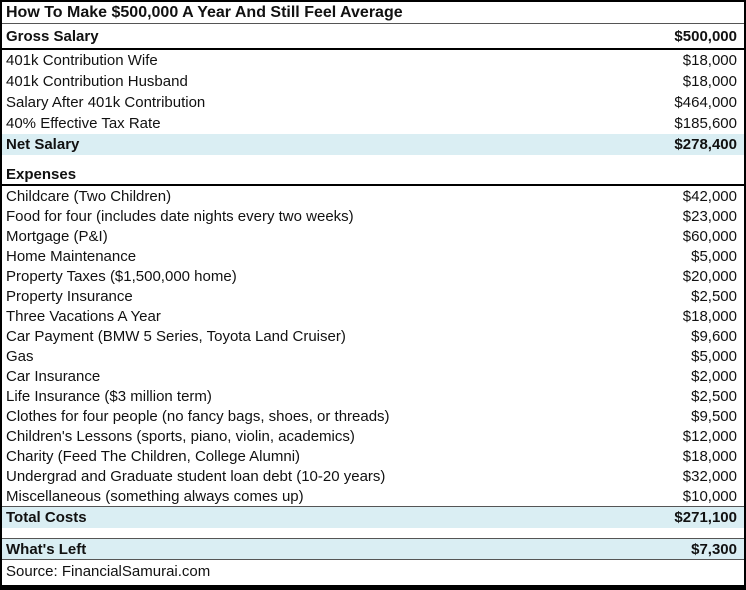 The height and width of the screenshot is (590, 746). What do you see at coordinates (373, 549) in the screenshot?
I see `whats-left-row: What's Left $7,300` at bounding box center [373, 549].